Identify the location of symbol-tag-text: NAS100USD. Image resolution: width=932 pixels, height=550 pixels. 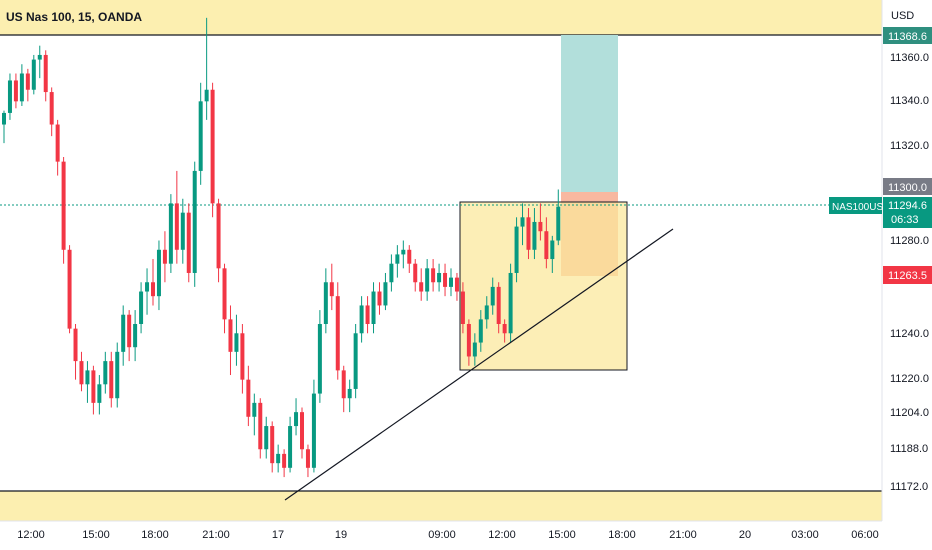
(861, 207).